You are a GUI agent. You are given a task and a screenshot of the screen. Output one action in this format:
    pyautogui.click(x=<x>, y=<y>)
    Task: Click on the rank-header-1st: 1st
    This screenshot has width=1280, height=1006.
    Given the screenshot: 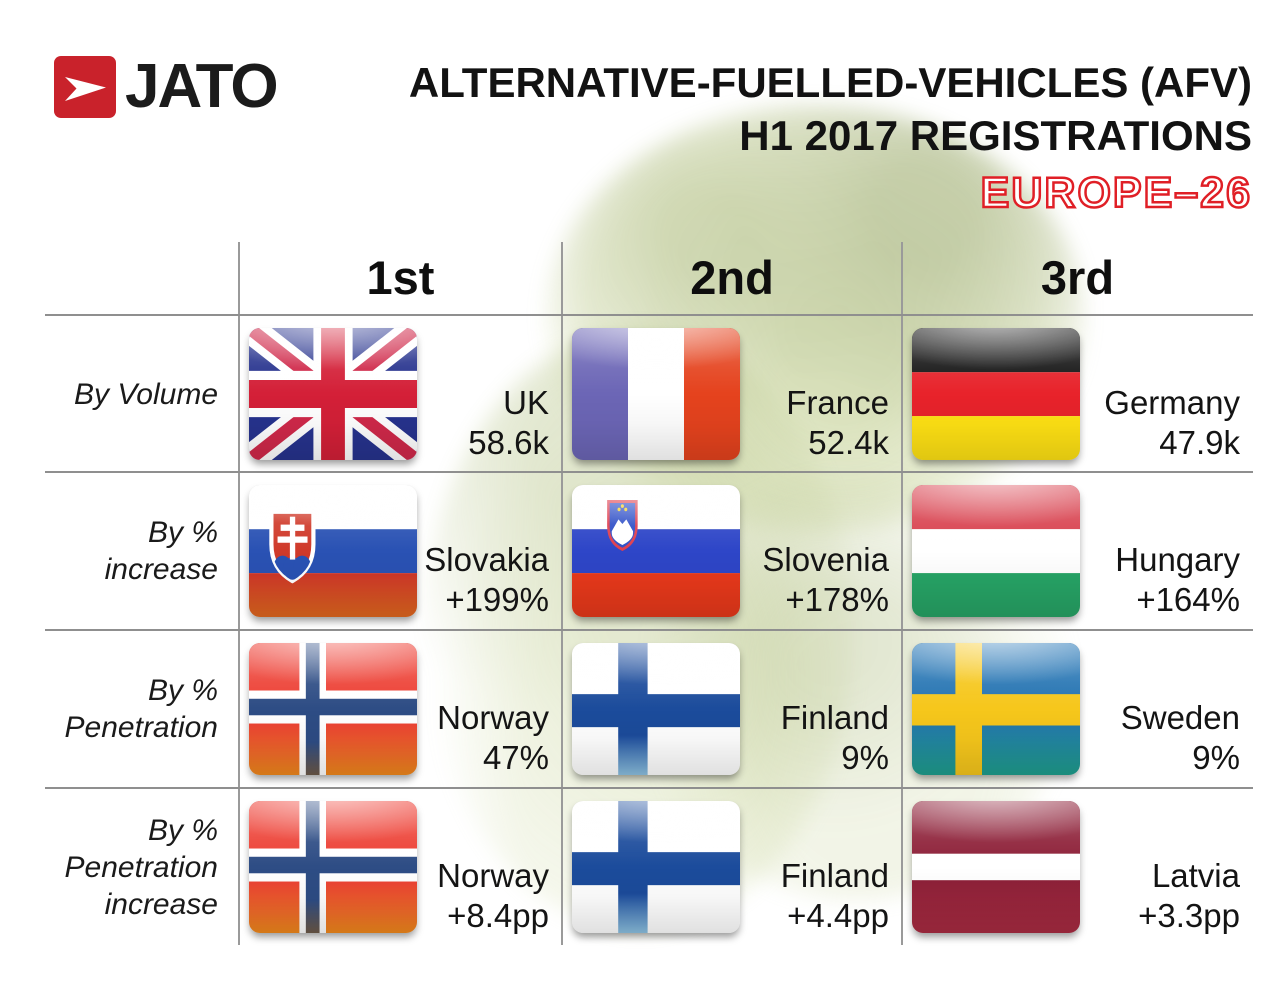 What is the action you would take?
    pyautogui.click(x=400, y=277)
    